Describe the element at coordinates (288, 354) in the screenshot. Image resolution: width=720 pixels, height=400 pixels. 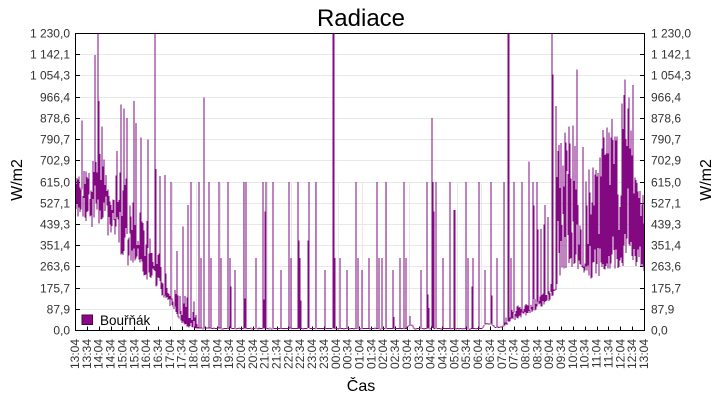
I see `svg-text: 22:04` at that location.